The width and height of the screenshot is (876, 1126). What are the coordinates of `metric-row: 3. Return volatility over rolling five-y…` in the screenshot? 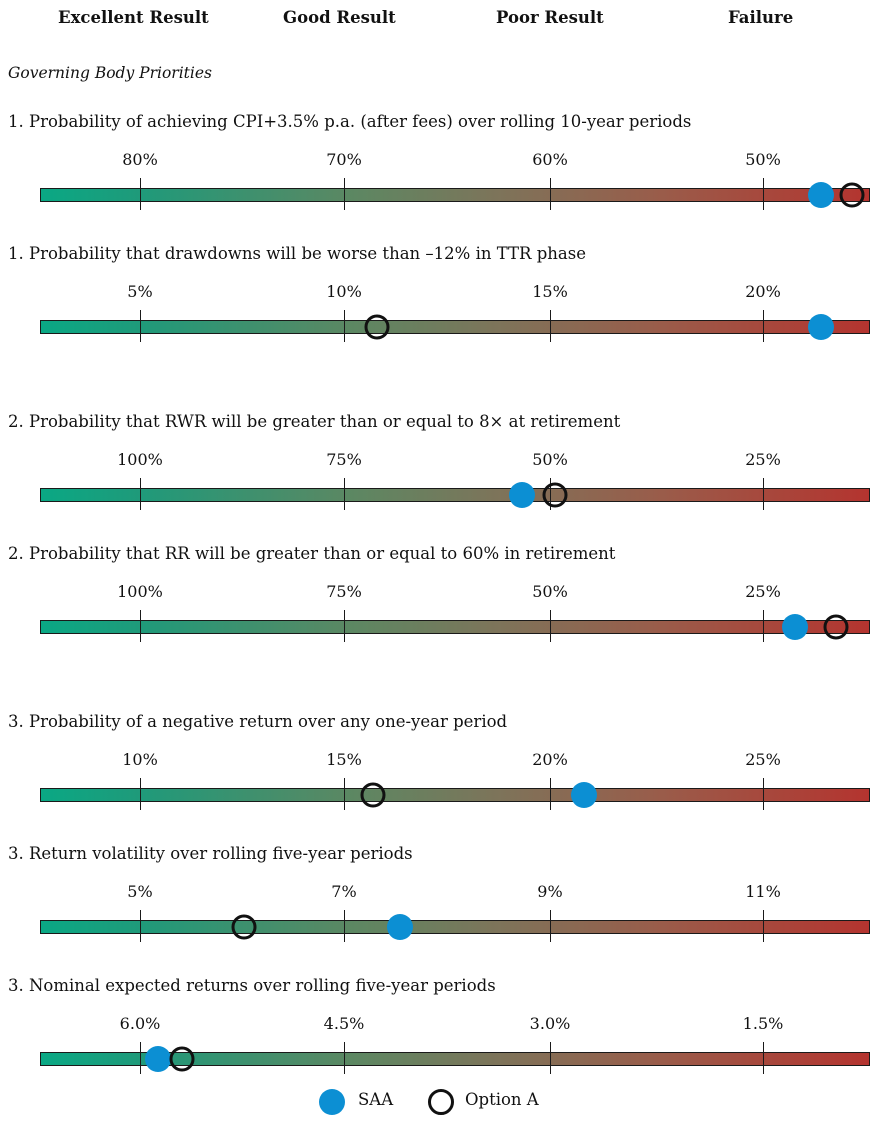 It's located at (438, 904).